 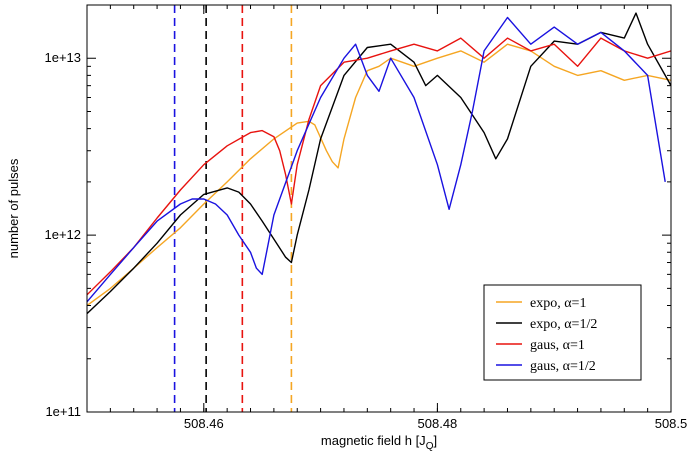 What do you see at coordinates (373, 440) in the screenshot?
I see `x-axis-label-main: magnetic field h [J` at bounding box center [373, 440].